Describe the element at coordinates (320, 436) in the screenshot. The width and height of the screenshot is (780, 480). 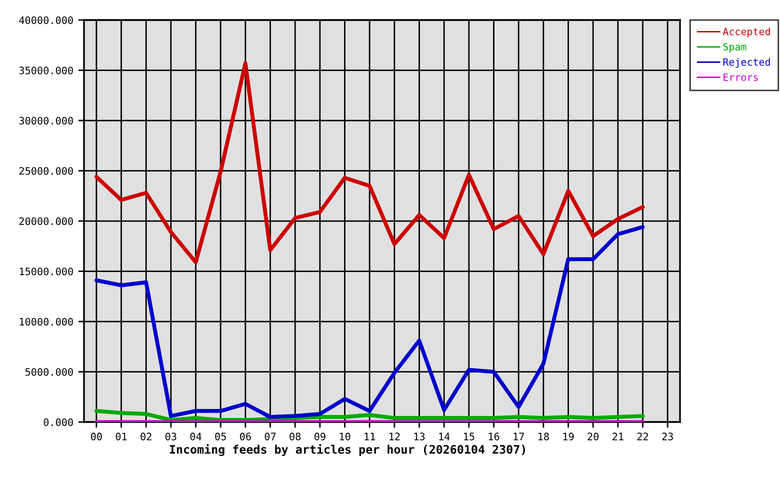
I see `x-tick-label: 09` at that location.